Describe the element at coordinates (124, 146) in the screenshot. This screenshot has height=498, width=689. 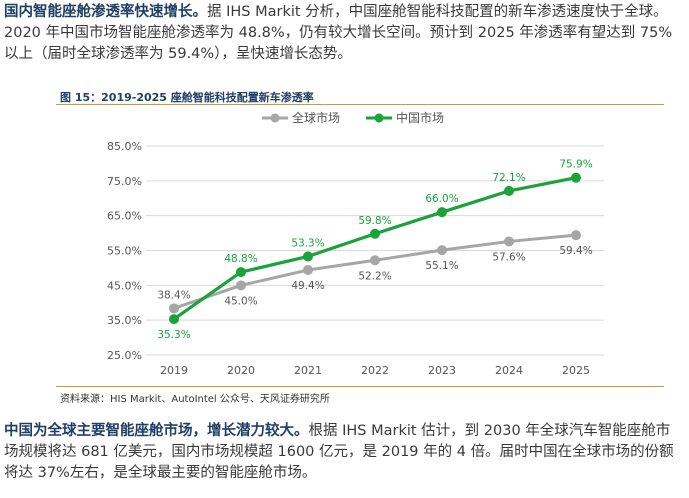
I see `y-tick-label: 85.0%` at that location.